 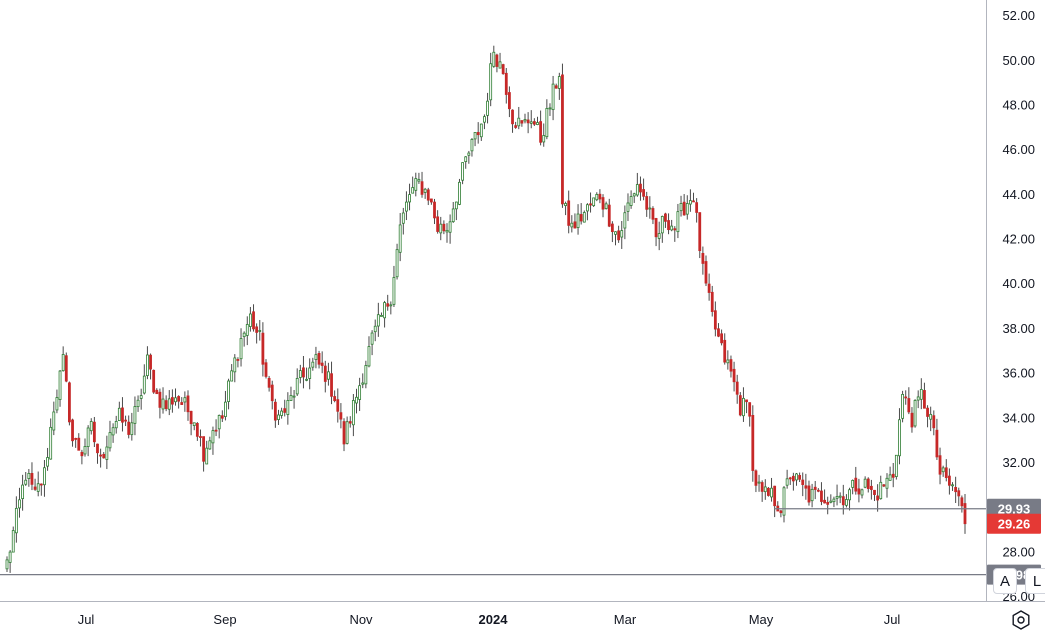 What do you see at coordinates (1021, 620) in the screenshot?
I see `settings-gear-icon` at bounding box center [1021, 620].